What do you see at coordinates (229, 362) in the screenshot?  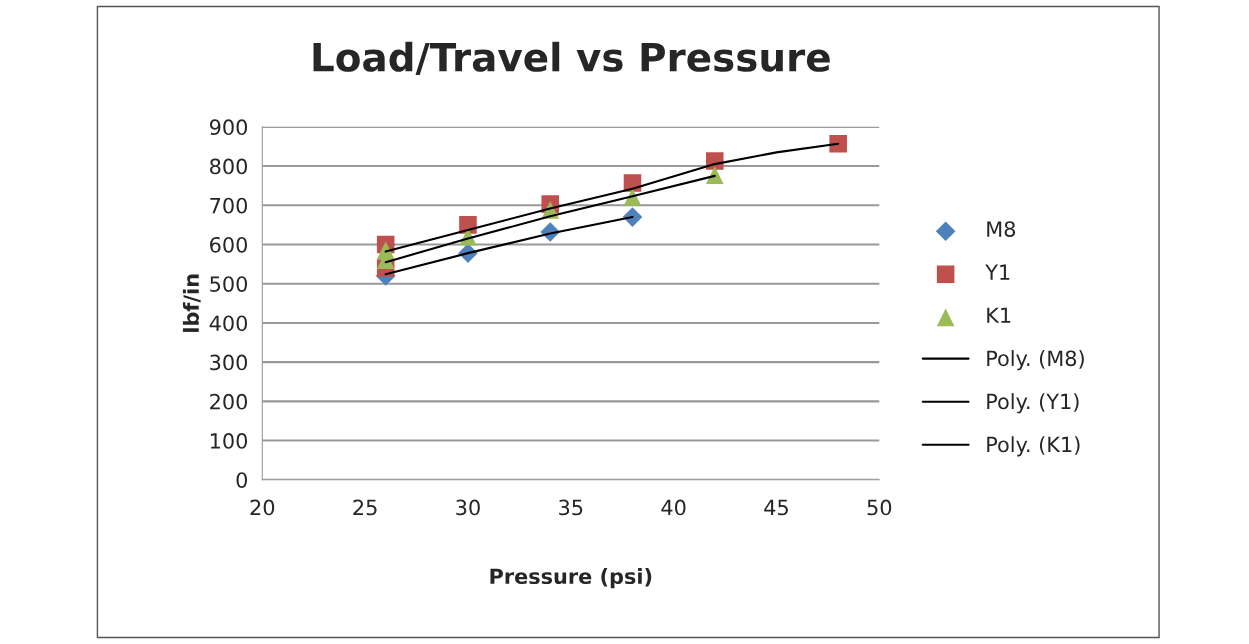 I see `y-tick-label: 300` at bounding box center [229, 362].